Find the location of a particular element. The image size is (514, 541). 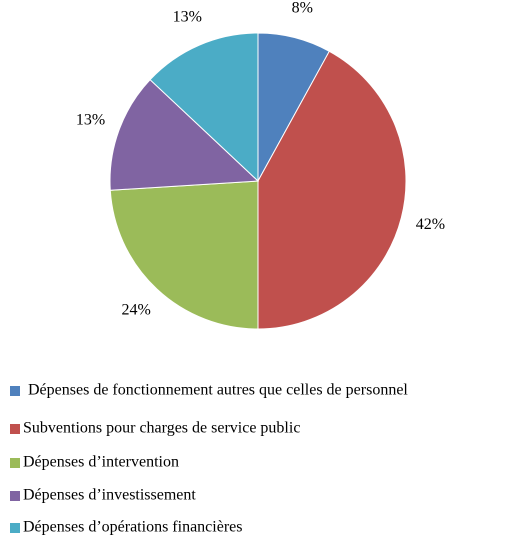

legend-label: Dépenses d’investissement is located at coordinates (109, 495).